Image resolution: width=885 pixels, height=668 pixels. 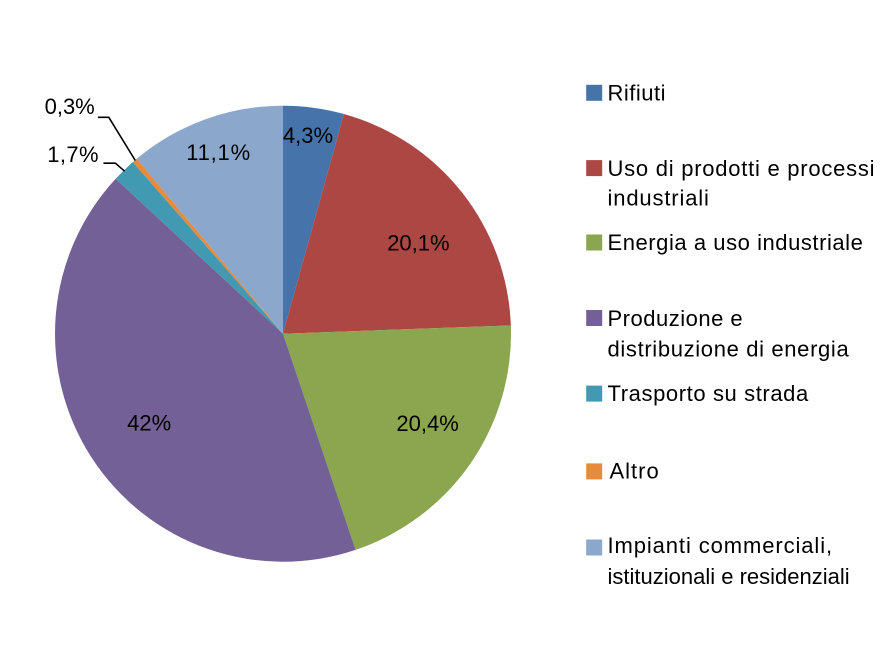 I want to click on svg-text: distribuzione di energia, so click(x=729, y=349).